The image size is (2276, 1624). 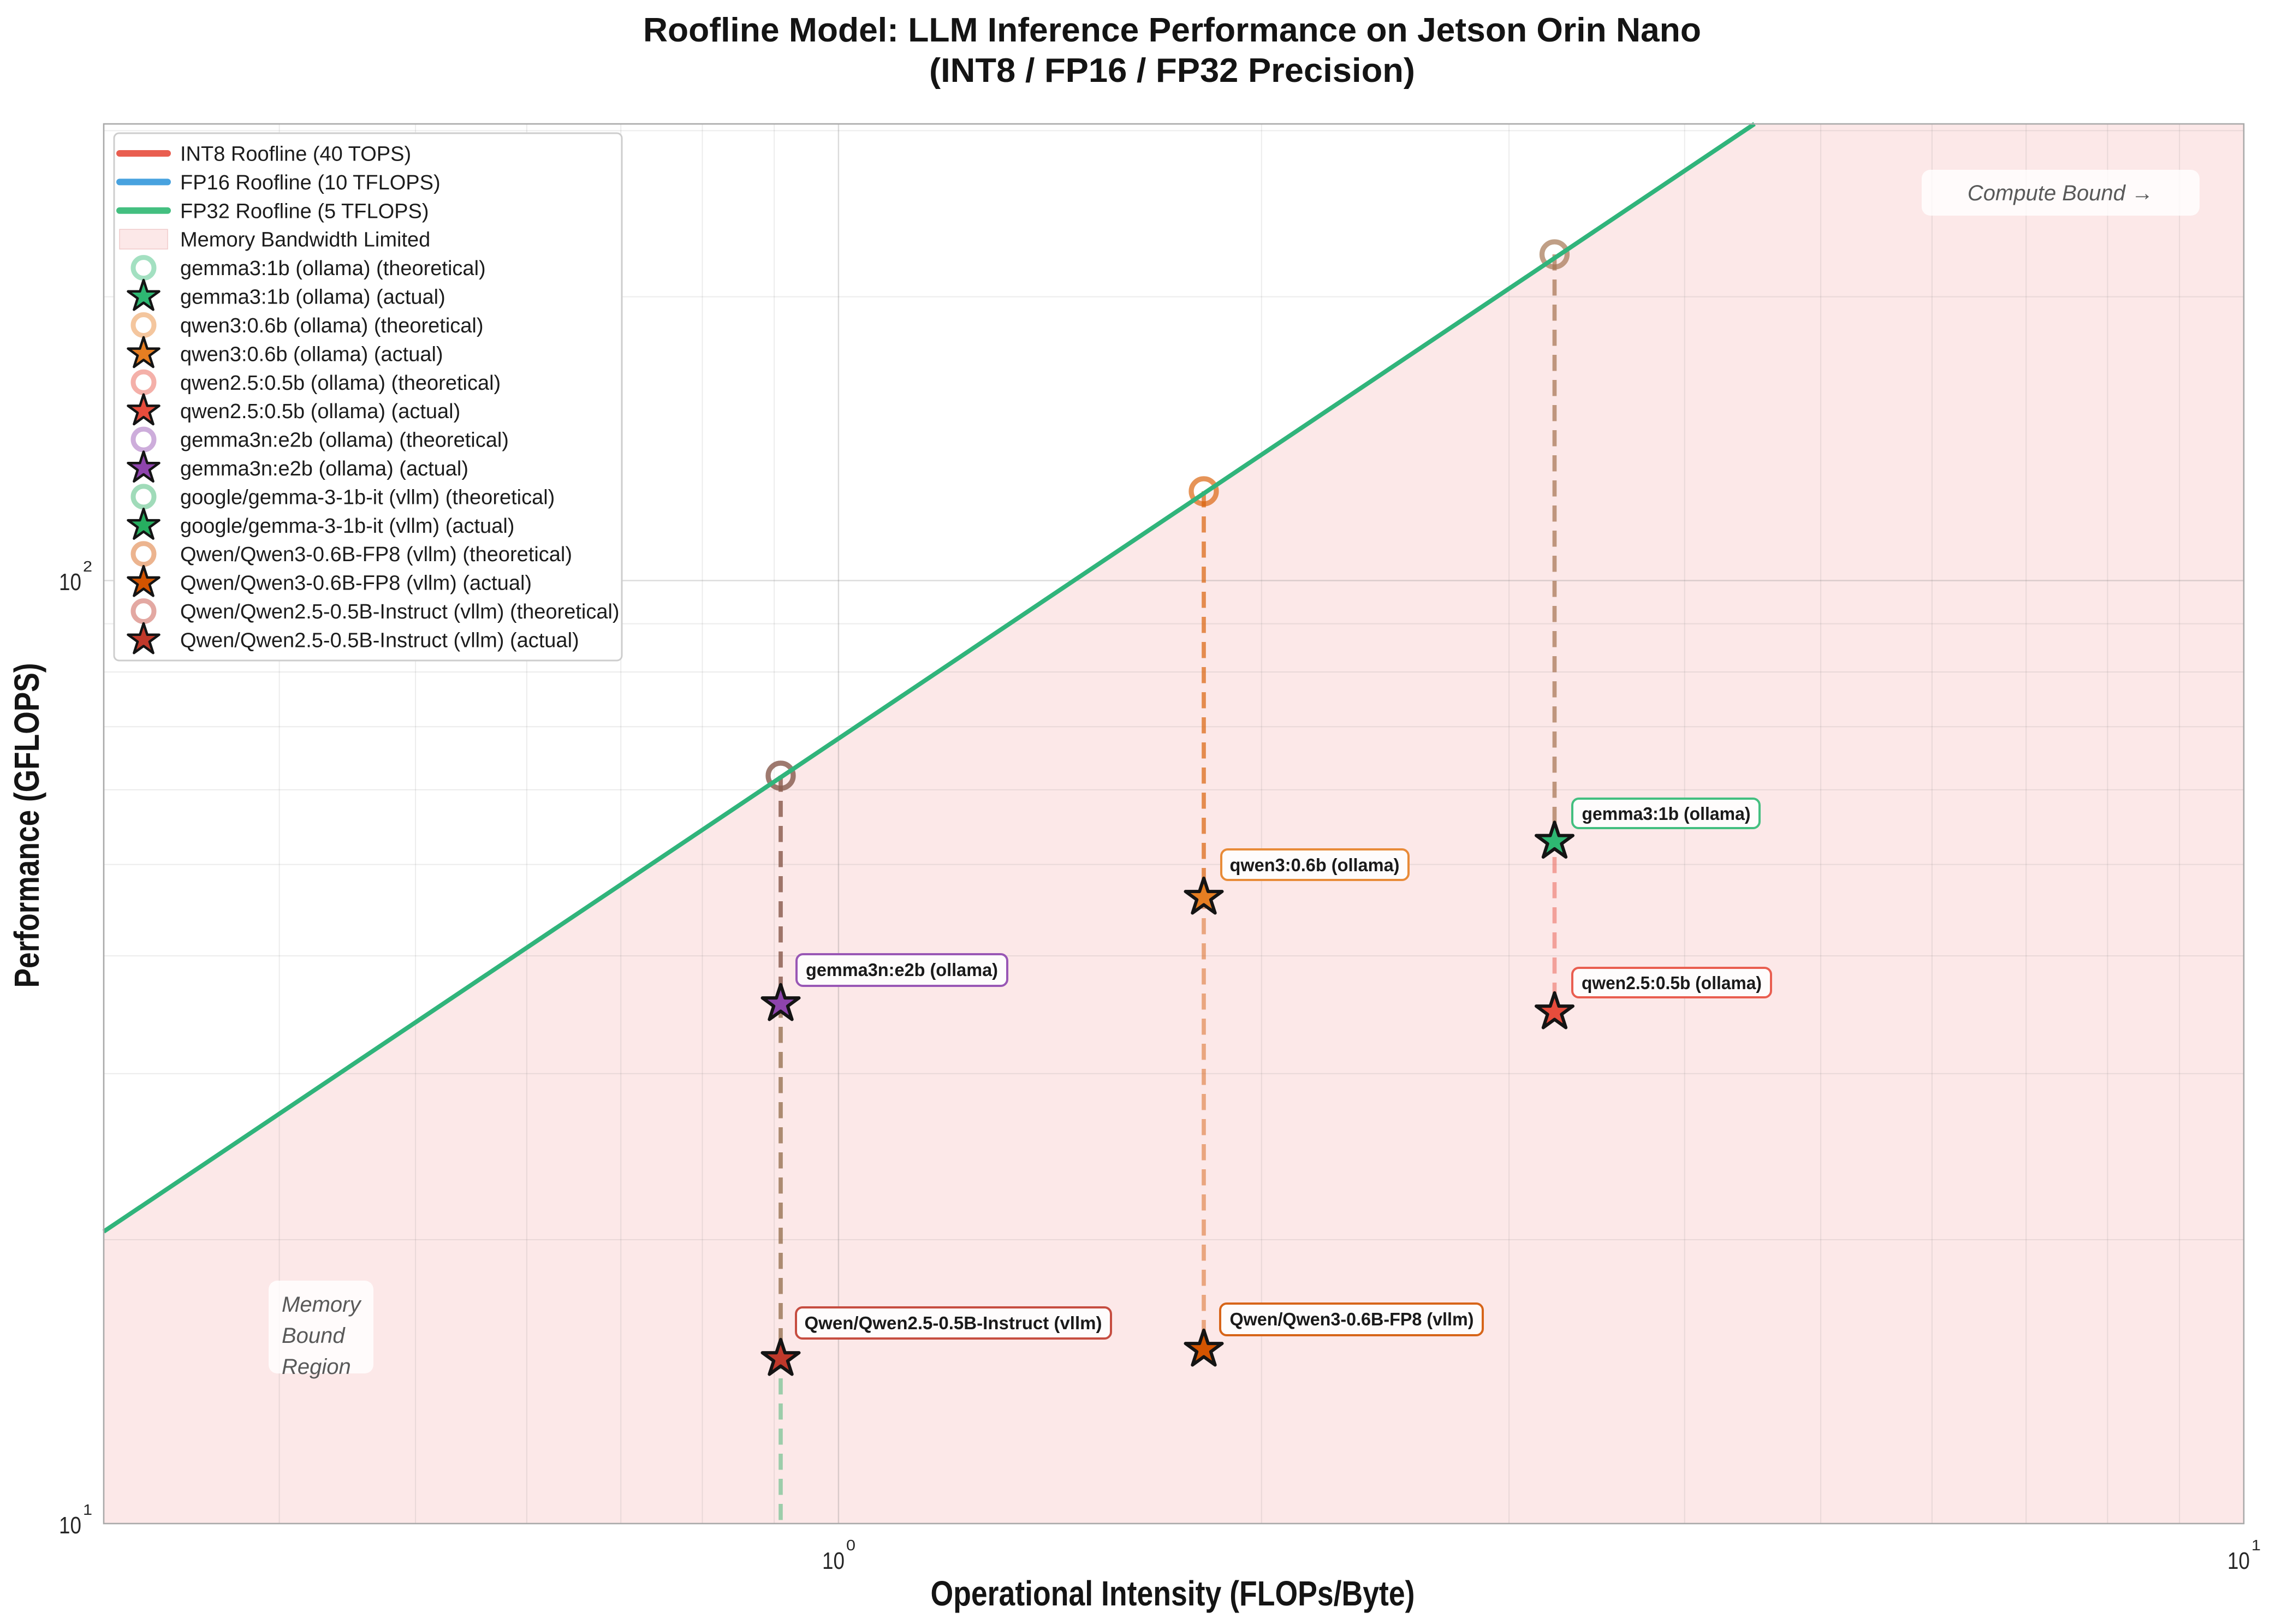 I want to click on svg-text: gemma3n:e2b (ollama) (actual), so click(x=324, y=468).